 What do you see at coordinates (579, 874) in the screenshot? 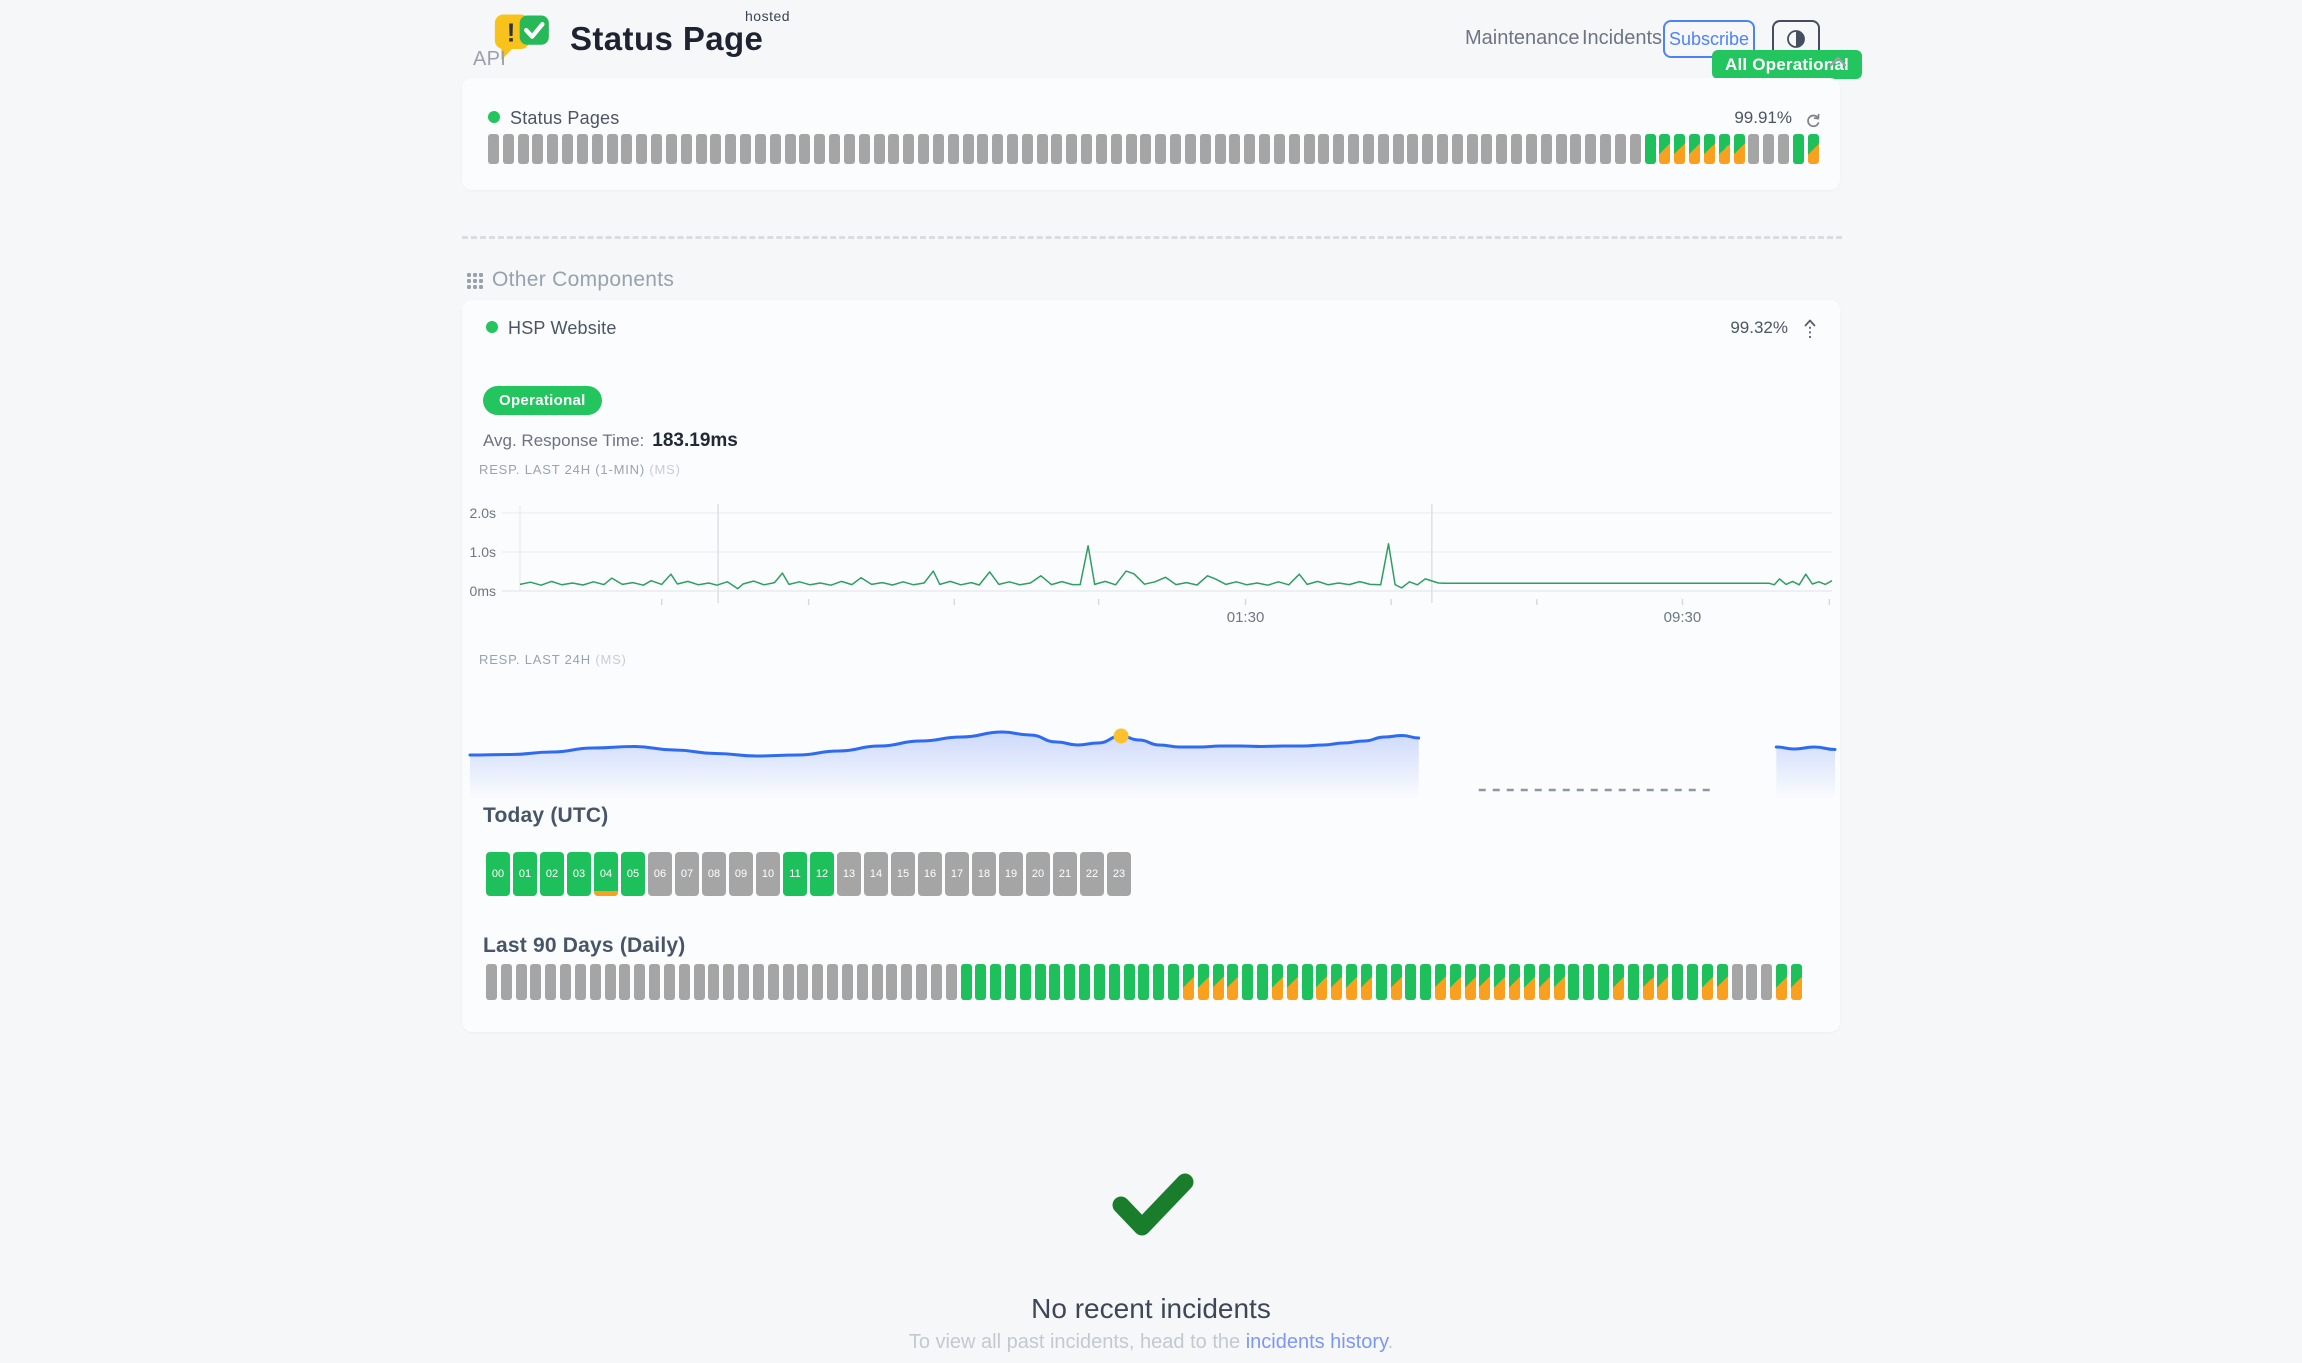
I see `hour-block-03: 03` at bounding box center [579, 874].